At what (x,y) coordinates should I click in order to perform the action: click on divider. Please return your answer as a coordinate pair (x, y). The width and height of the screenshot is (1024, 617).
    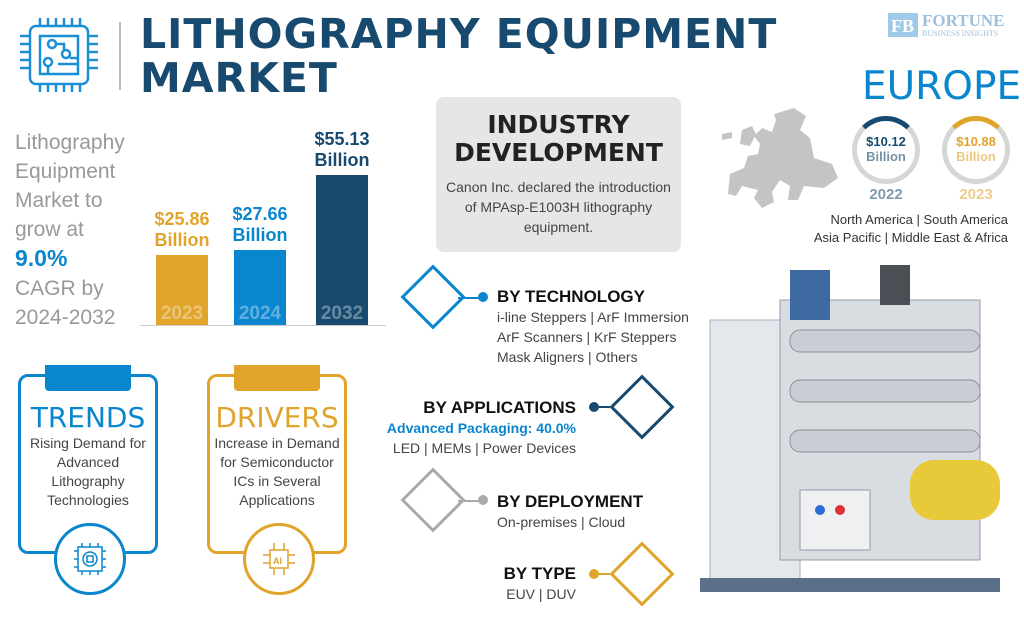
    Looking at the image, I should click on (120, 56).